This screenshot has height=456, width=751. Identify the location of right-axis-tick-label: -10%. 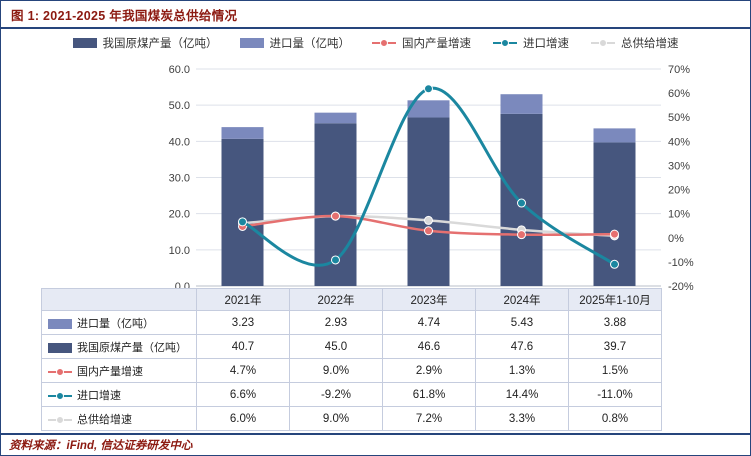
(681, 263).